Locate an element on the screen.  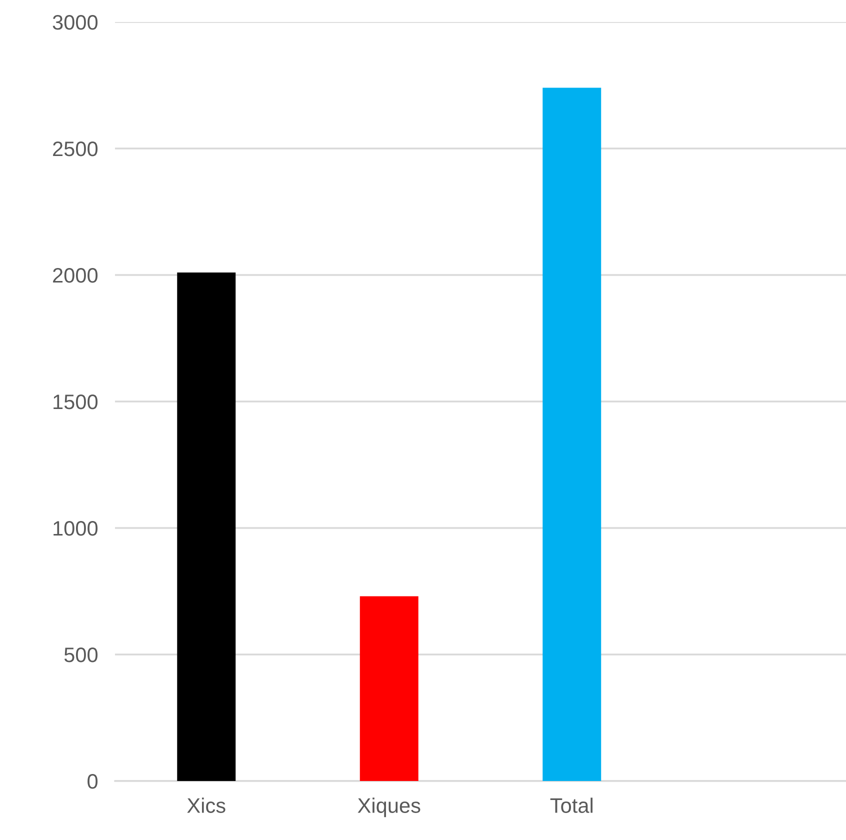
y-tick-label: 3000 is located at coordinates (75, 22).